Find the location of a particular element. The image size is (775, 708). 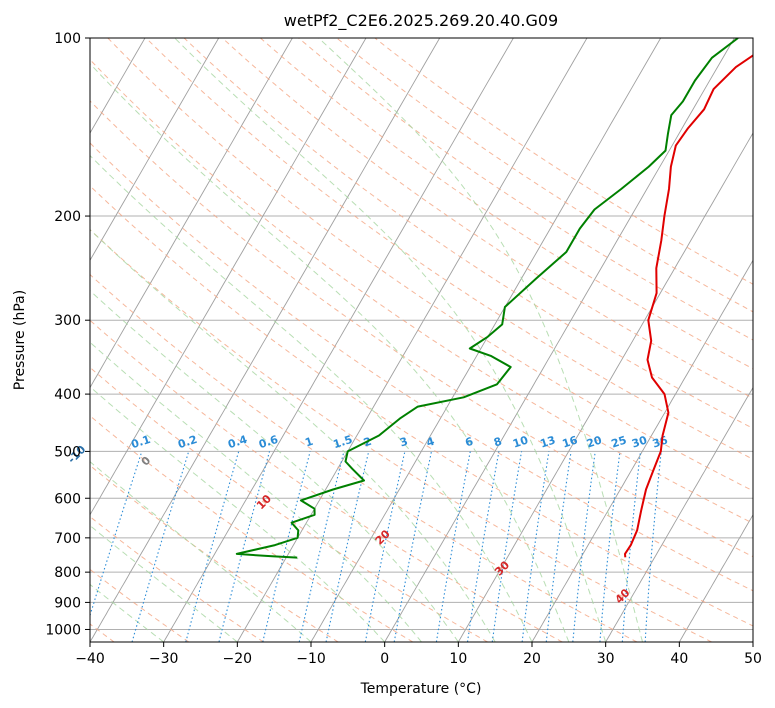

x-tick-label: −20 is located at coordinates (238, 659).